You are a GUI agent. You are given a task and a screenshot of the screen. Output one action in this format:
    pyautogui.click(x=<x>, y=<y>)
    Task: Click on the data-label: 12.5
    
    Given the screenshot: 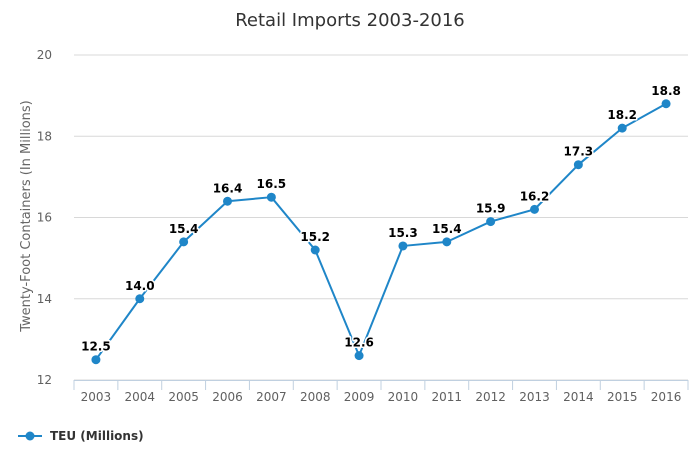 What is the action you would take?
    pyautogui.click(x=96, y=347)
    